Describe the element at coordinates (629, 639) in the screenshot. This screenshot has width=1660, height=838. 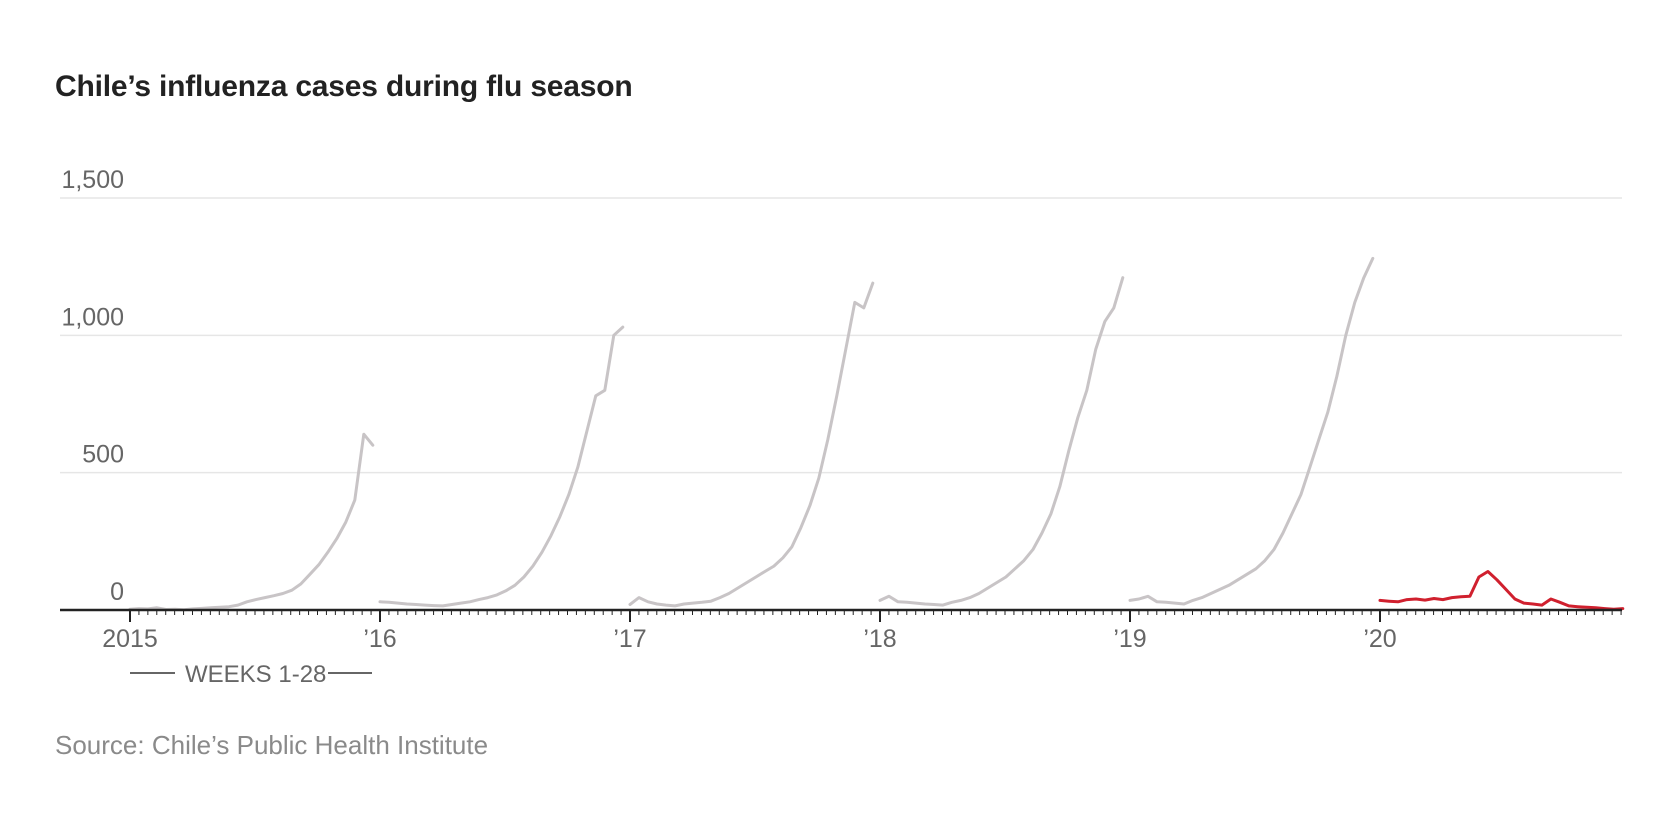
I see `x-tick-label: ’17` at that location.